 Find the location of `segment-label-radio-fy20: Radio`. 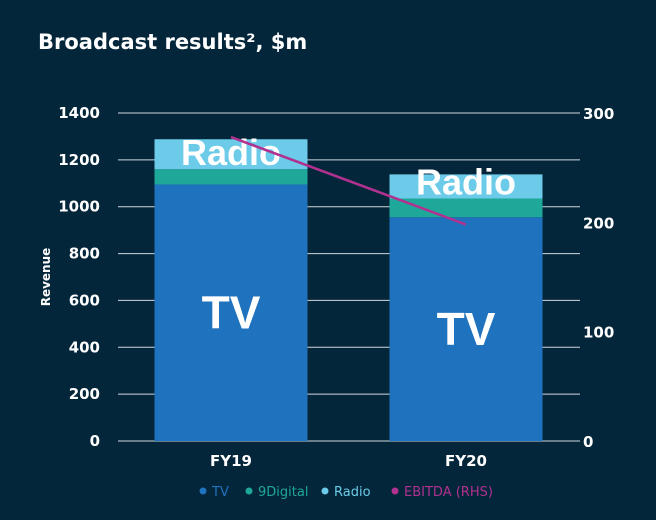

segment-label-radio-fy20: Radio is located at coordinates (466, 182).